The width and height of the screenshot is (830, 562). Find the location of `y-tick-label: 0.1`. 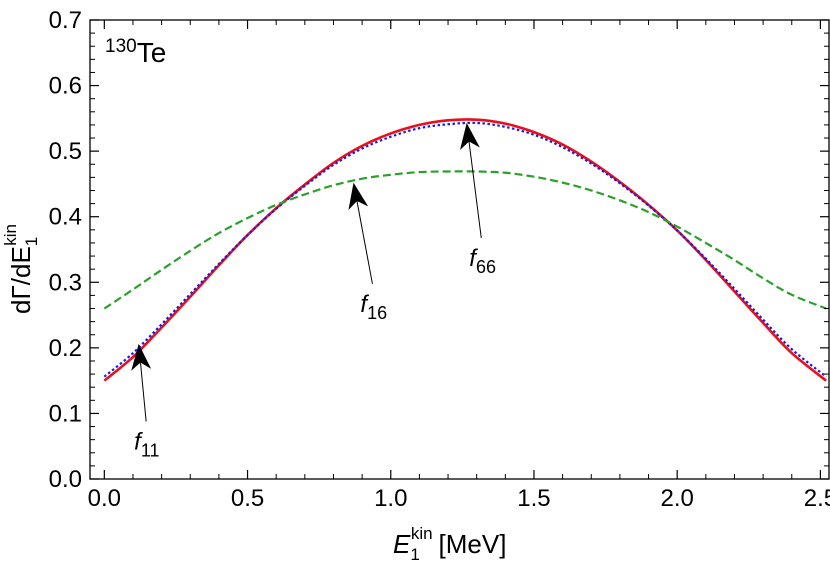

y-tick-label: 0.1 is located at coordinates (65, 413).